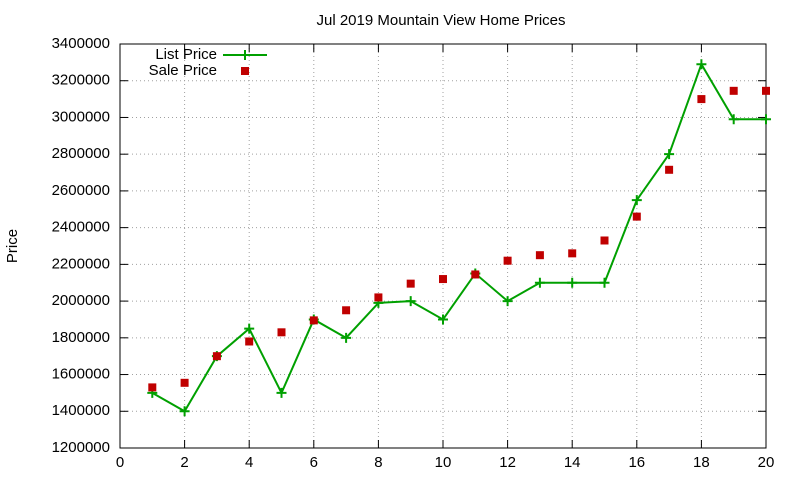 The height and width of the screenshot is (480, 800). What do you see at coordinates (81, 227) in the screenshot?
I see `y-tick-label: 2400000` at bounding box center [81, 227].